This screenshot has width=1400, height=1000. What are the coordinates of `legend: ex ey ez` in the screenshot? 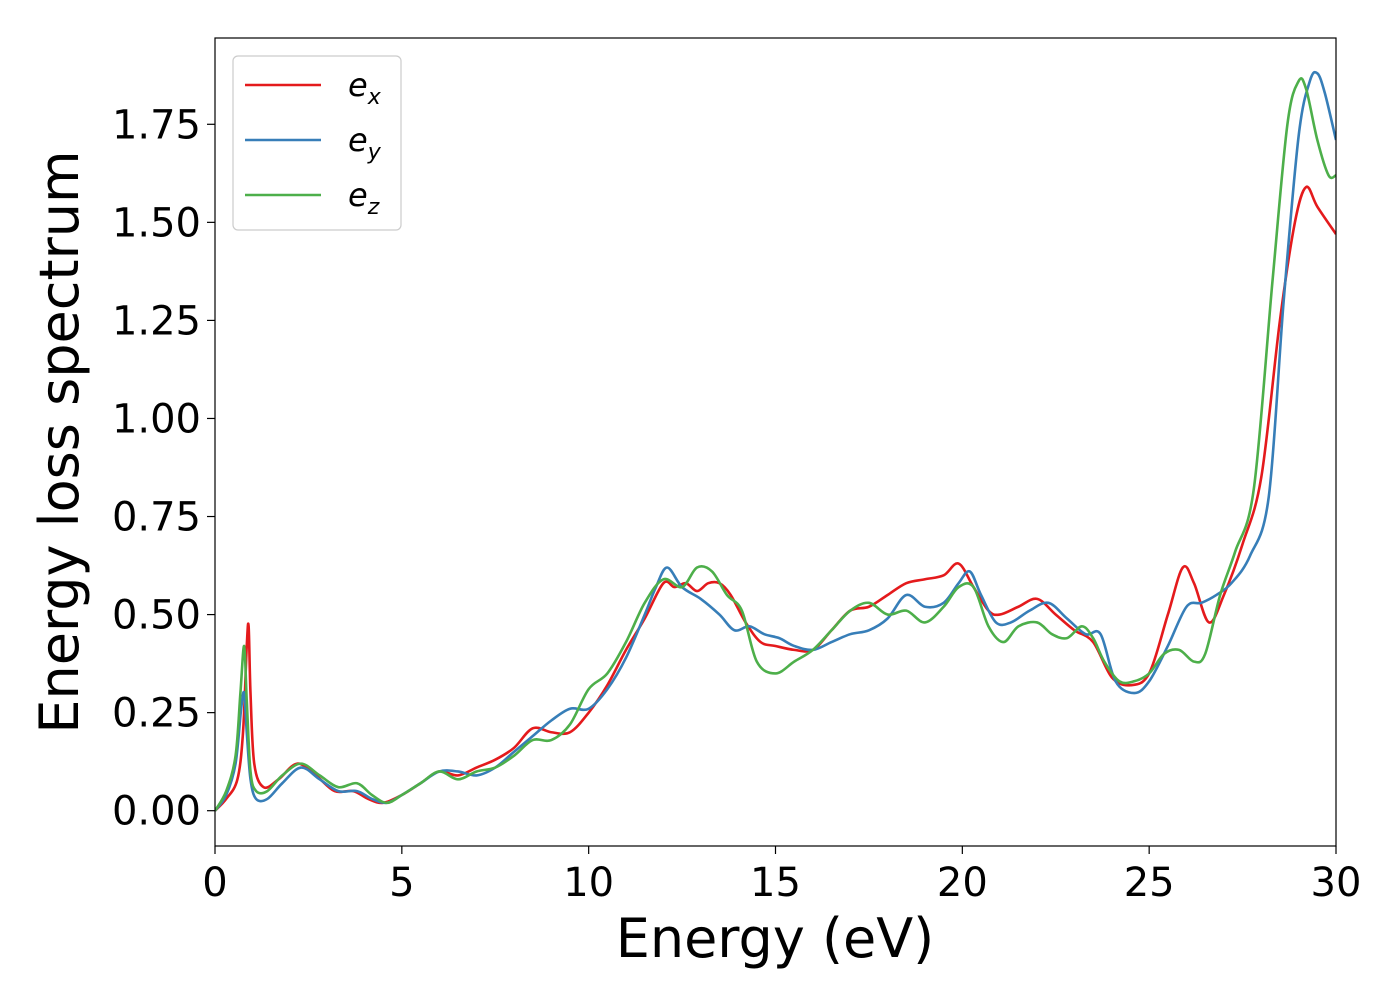 It's located at (317, 143).